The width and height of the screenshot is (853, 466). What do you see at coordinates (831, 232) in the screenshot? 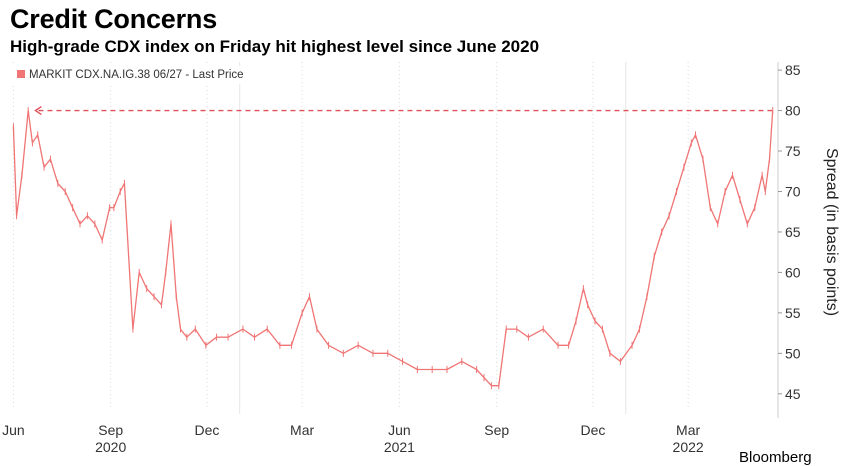
I see `y-axis-label: Spread (in basis points)` at bounding box center [831, 232].